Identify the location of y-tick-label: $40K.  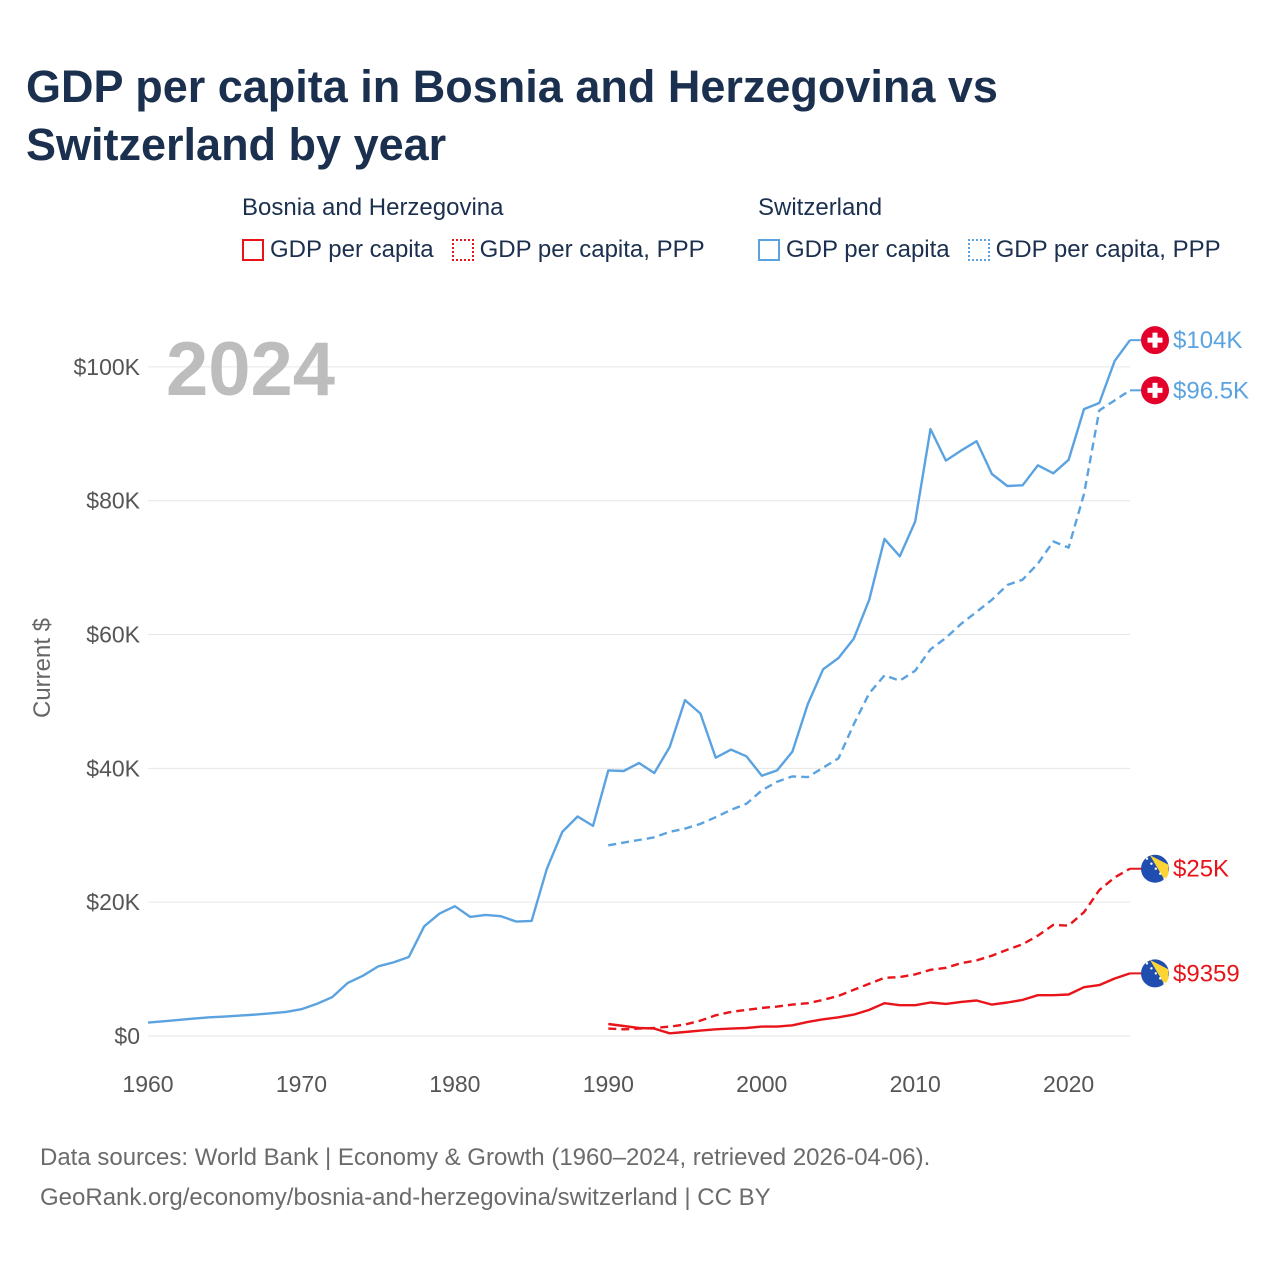
(113, 768).